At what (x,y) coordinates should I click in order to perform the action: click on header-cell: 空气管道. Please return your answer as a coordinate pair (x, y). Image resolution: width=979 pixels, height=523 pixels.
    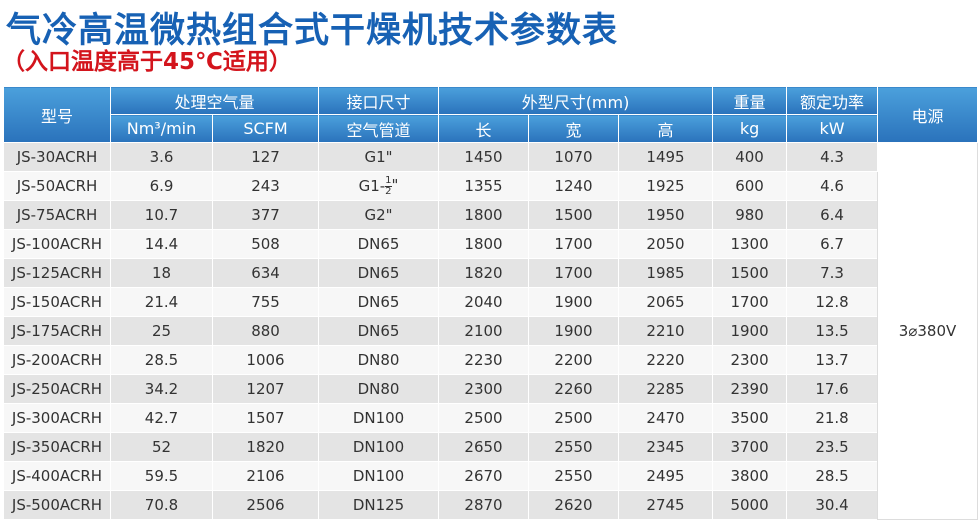
    Looking at the image, I should click on (379, 128).